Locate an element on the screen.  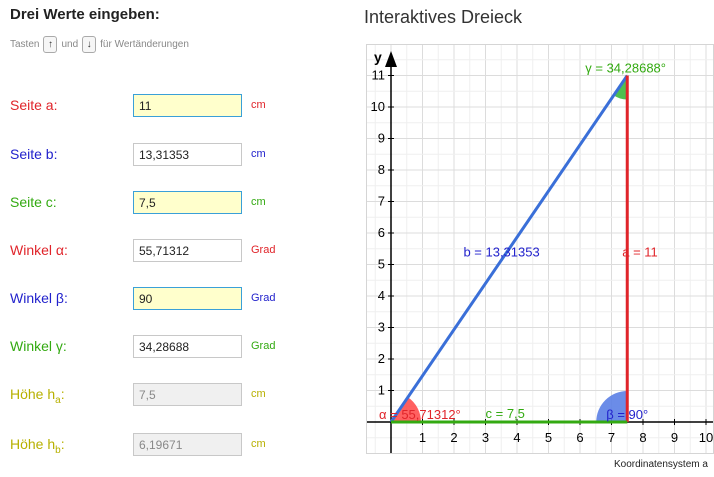
graph-caption: Koordinatensystem a is located at coordinates (661, 464).